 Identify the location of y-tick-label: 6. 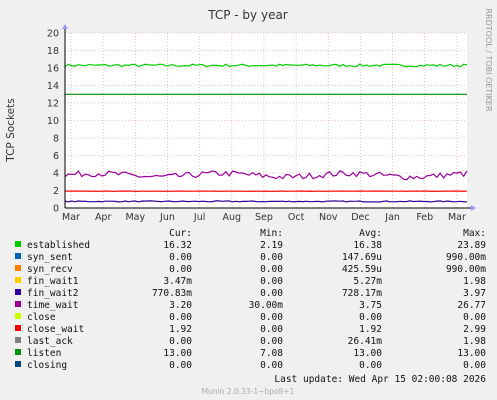
(56, 156).